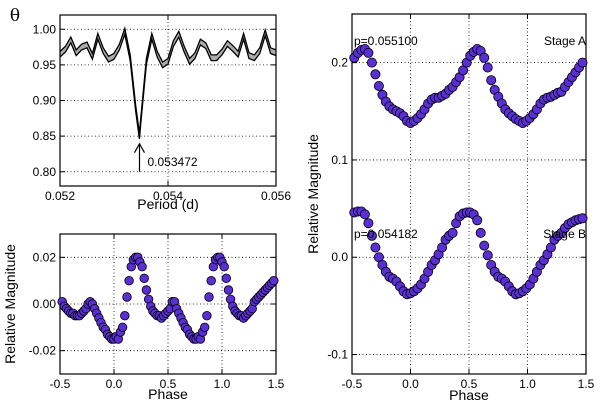 Image resolution: width=603 pixels, height=406 pixels. What do you see at coordinates (10, 304) in the screenshot?
I see `phase-left-ylabel: Relative Magnitude` at bounding box center [10, 304].